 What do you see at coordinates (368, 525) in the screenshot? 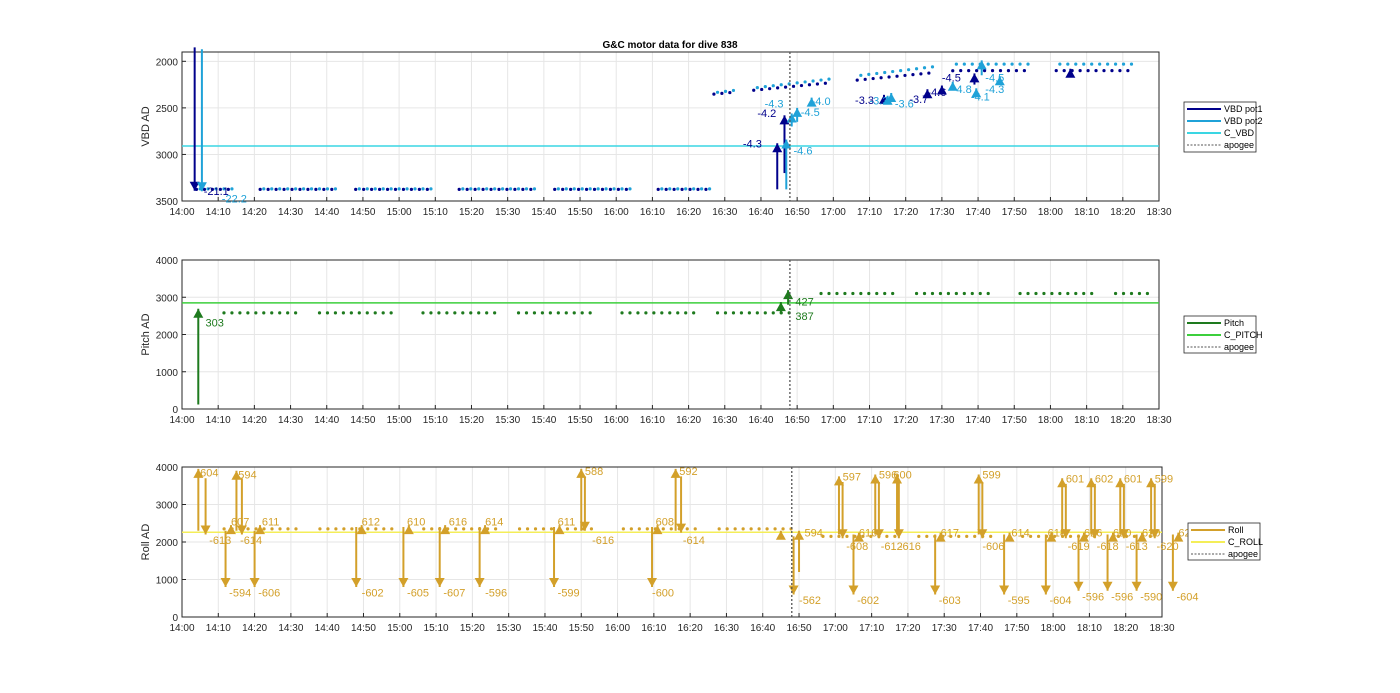
I see `arrow-annotation: 612` at bounding box center [368, 525].